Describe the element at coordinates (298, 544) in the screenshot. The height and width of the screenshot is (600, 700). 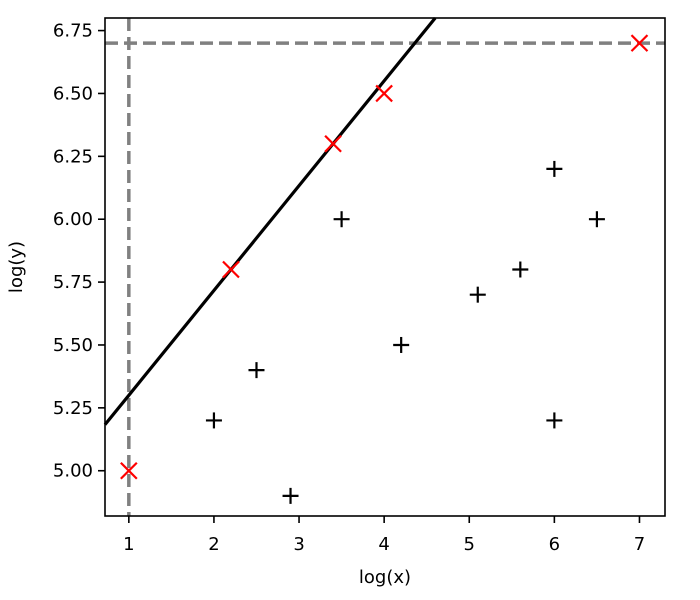
I see `x-tick-label: 3` at that location.